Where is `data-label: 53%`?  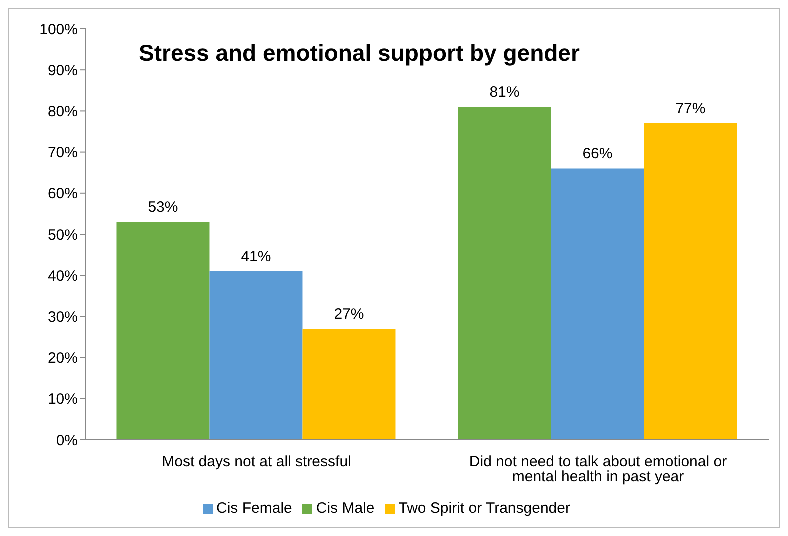 data-label: 53% is located at coordinates (163, 207).